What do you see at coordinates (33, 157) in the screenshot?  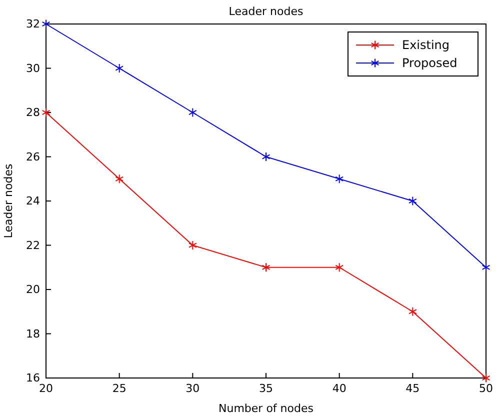 I see `y-tick-label: 26` at bounding box center [33, 157].